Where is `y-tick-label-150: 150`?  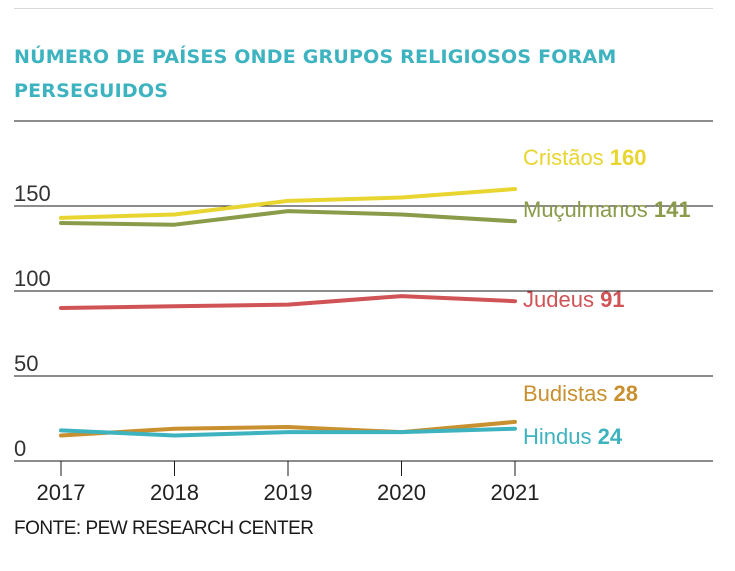
y-tick-label-150: 150 is located at coordinates (32, 193).